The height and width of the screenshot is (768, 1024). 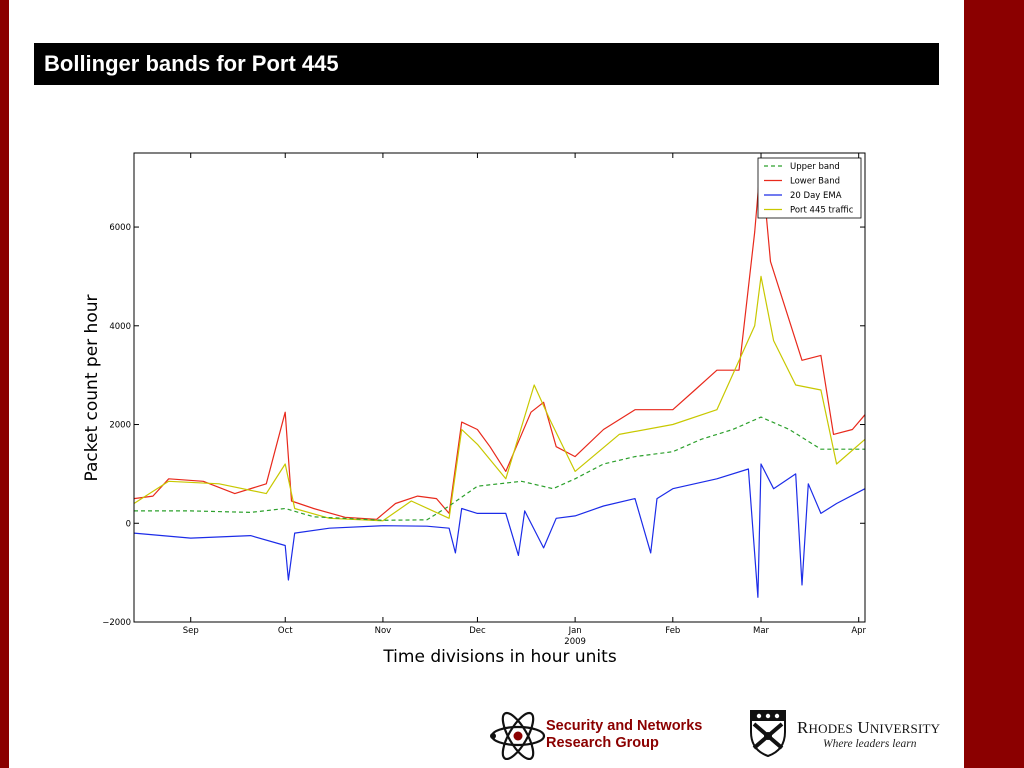 I want to click on x-tick-label: Apr, so click(x=858, y=631).